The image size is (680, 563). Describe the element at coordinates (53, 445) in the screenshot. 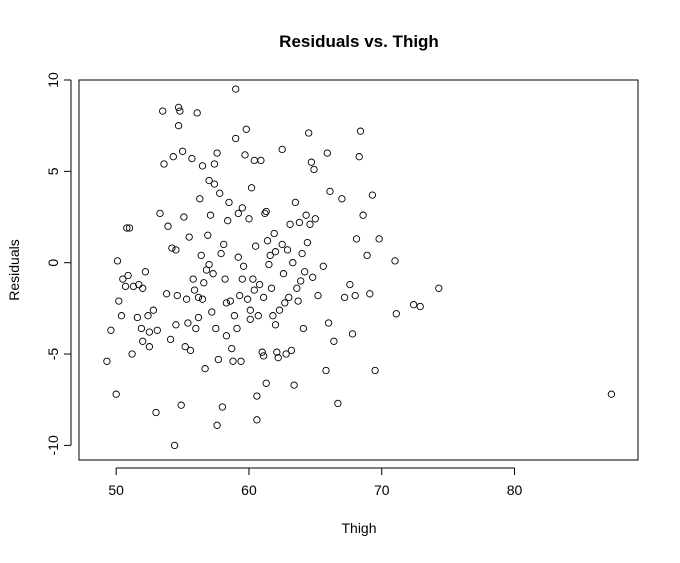

I see `y-tick-label: -10` at that location.